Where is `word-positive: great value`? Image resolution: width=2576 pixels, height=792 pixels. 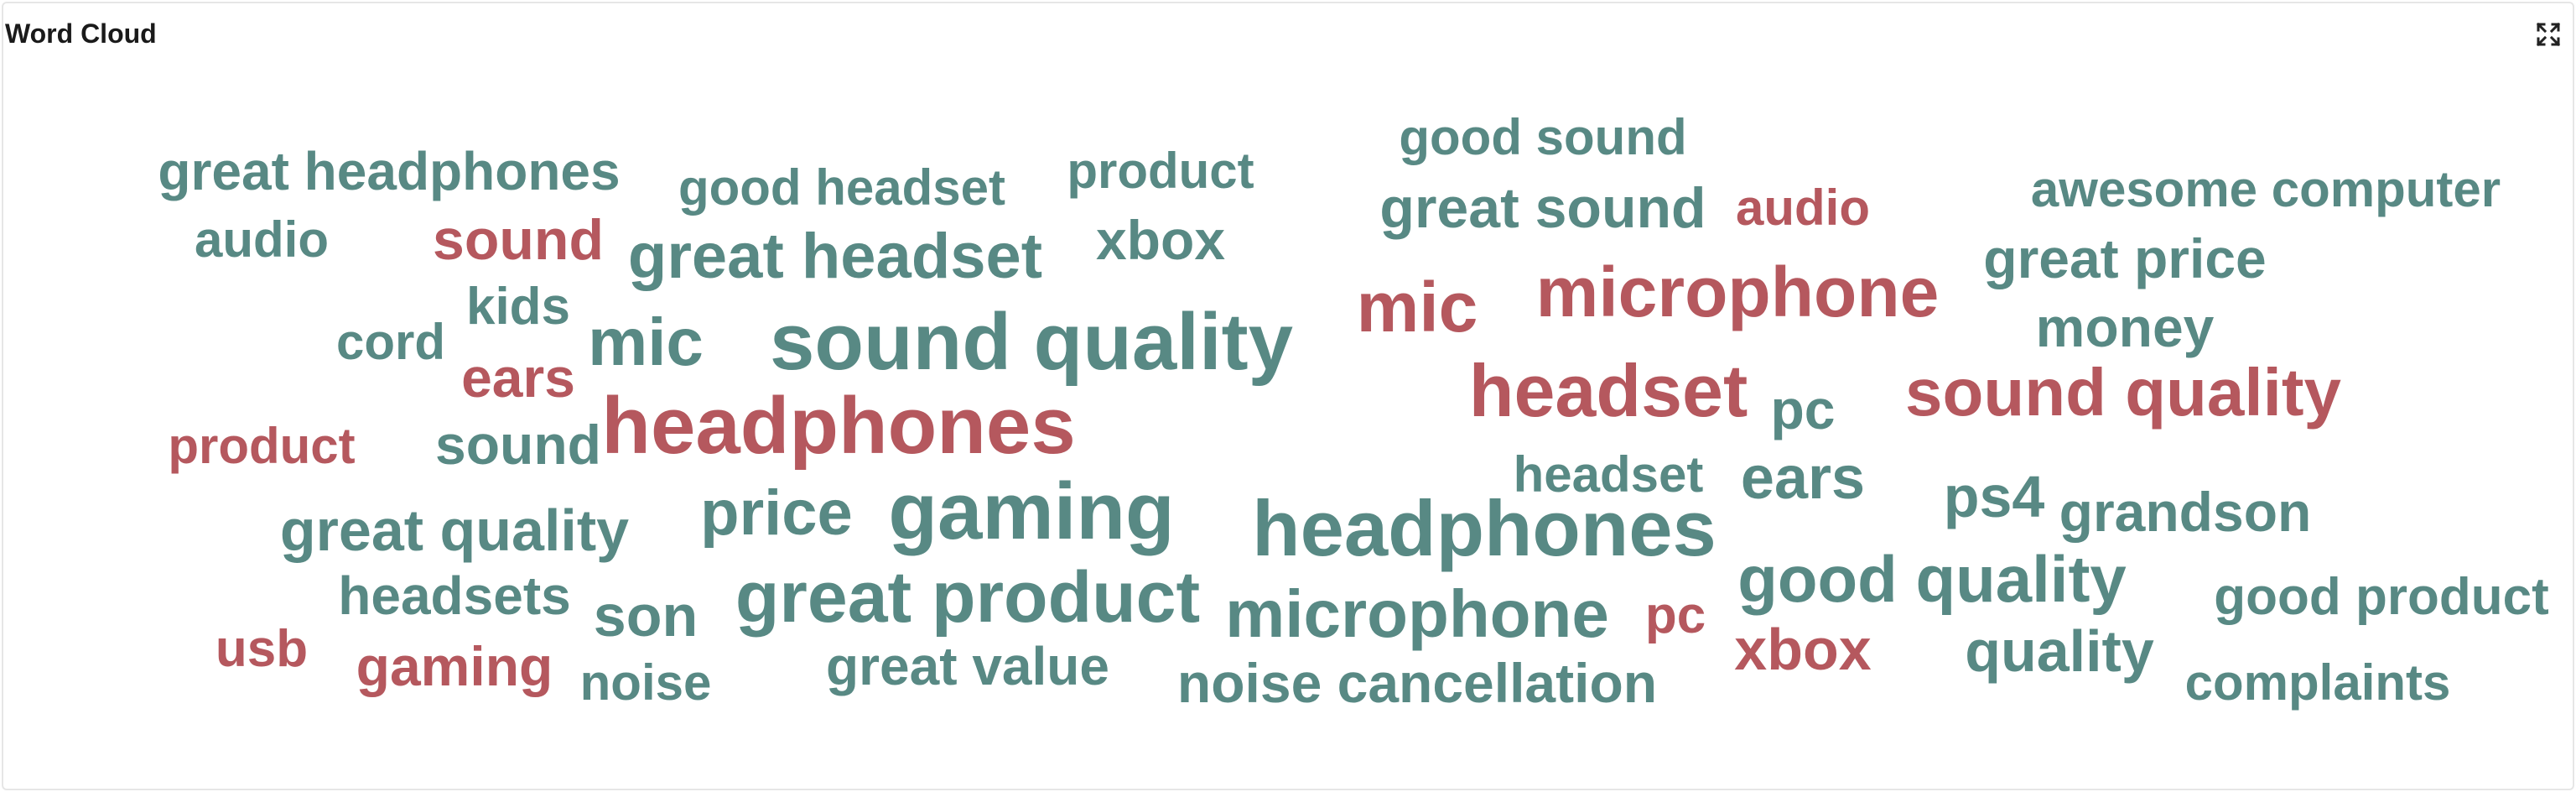
word-positive: great value is located at coordinates (967, 666).